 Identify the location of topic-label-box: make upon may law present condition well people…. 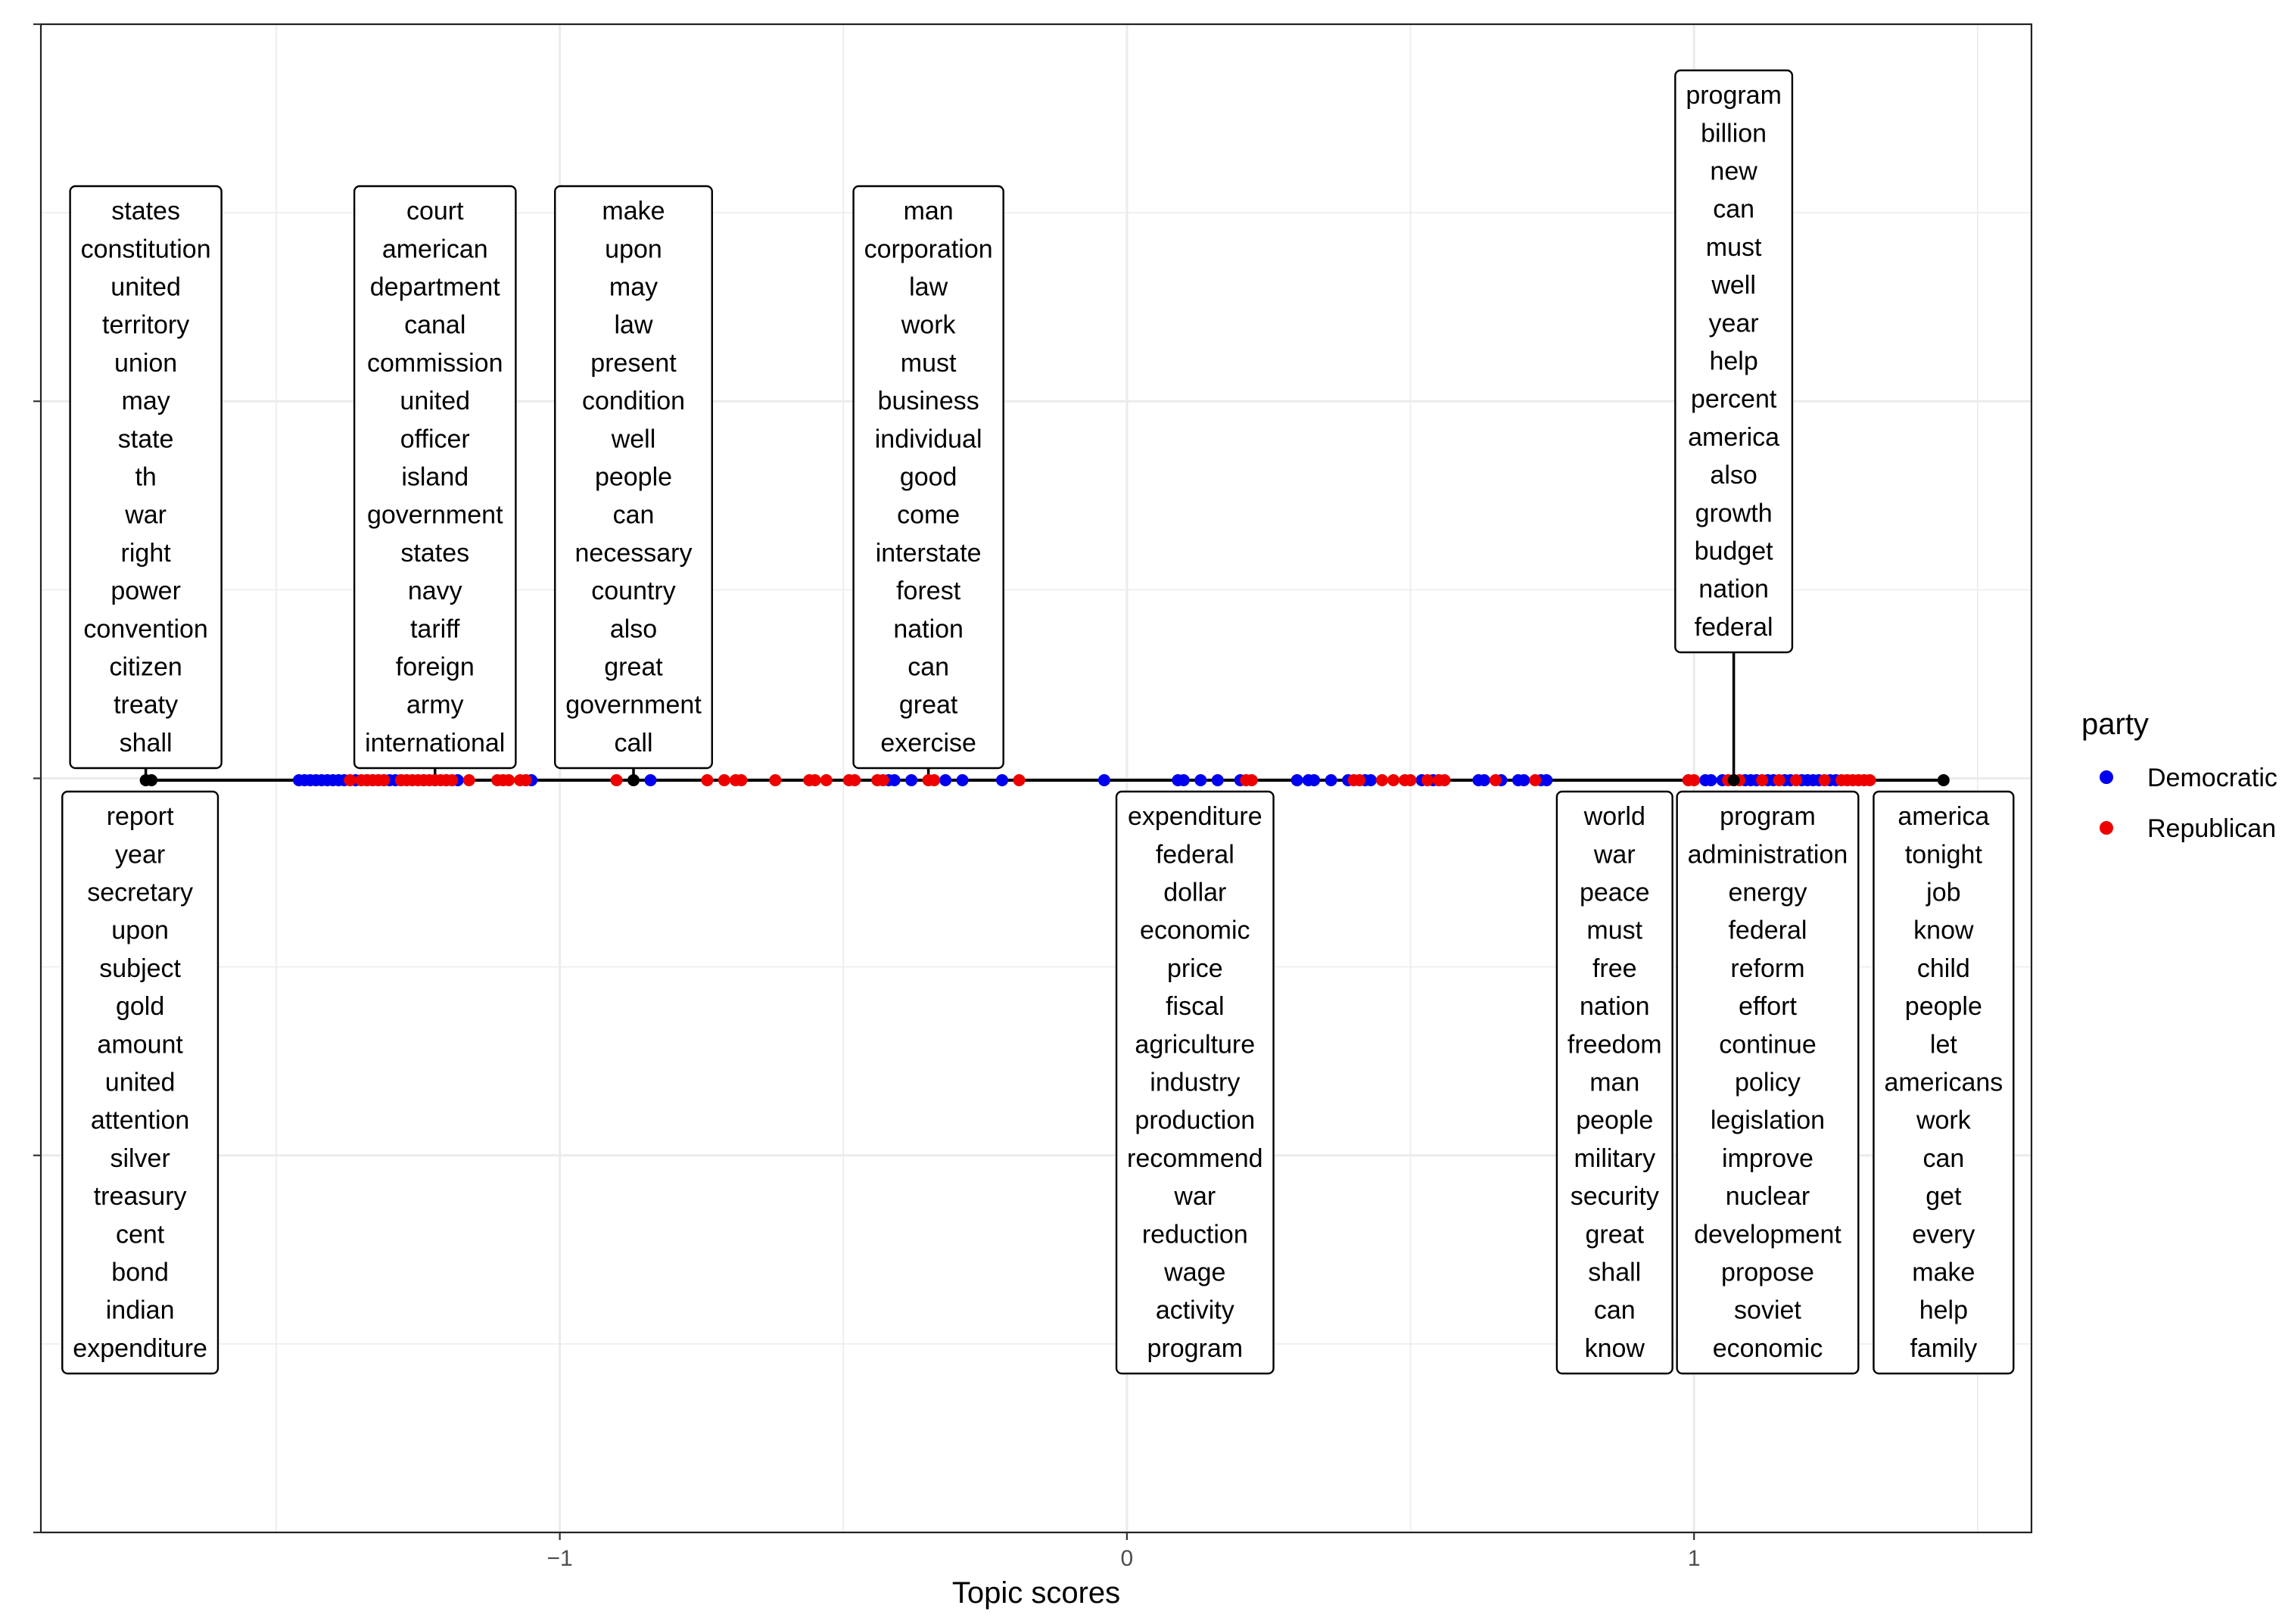
(633, 478).